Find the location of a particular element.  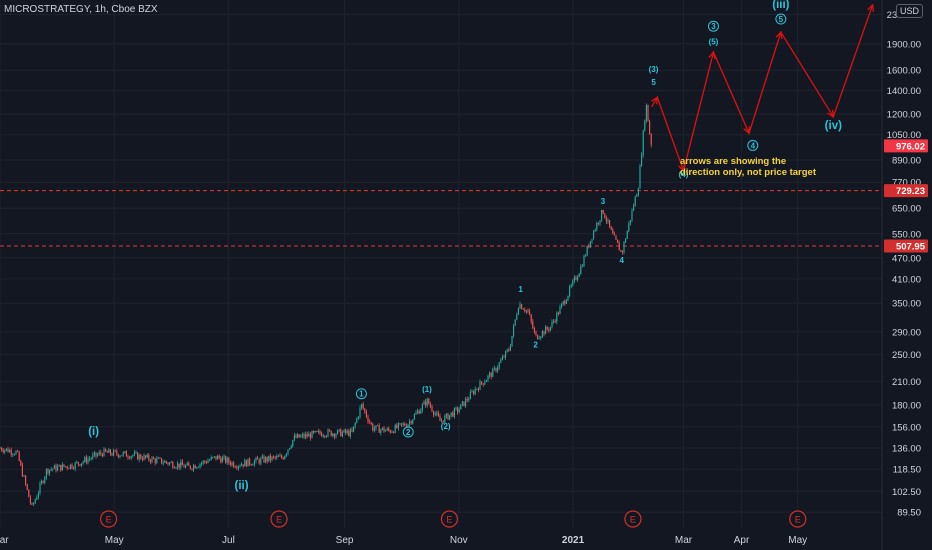

wave-label: 5 is located at coordinates (653, 82).